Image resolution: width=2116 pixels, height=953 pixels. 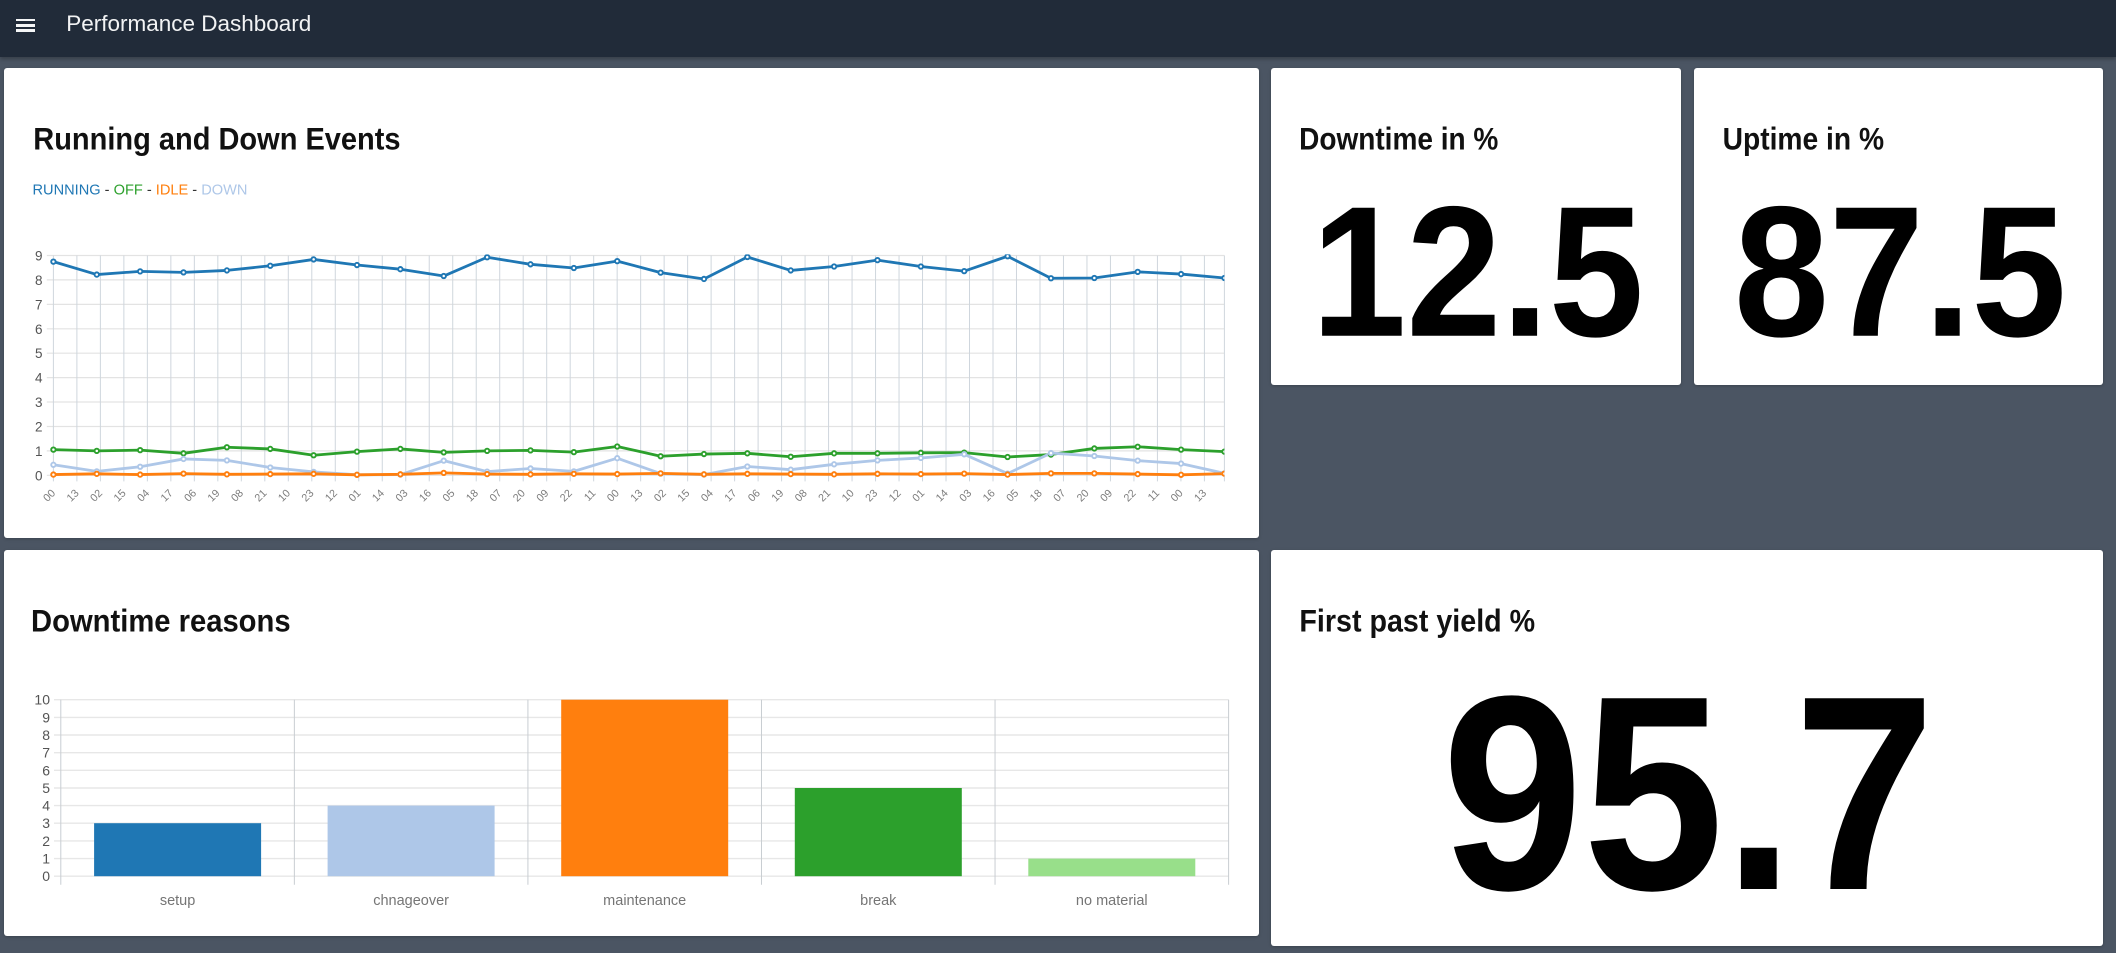 What do you see at coordinates (1900, 271) in the screenshot?
I see `svg-text: 87.5` at bounding box center [1900, 271].